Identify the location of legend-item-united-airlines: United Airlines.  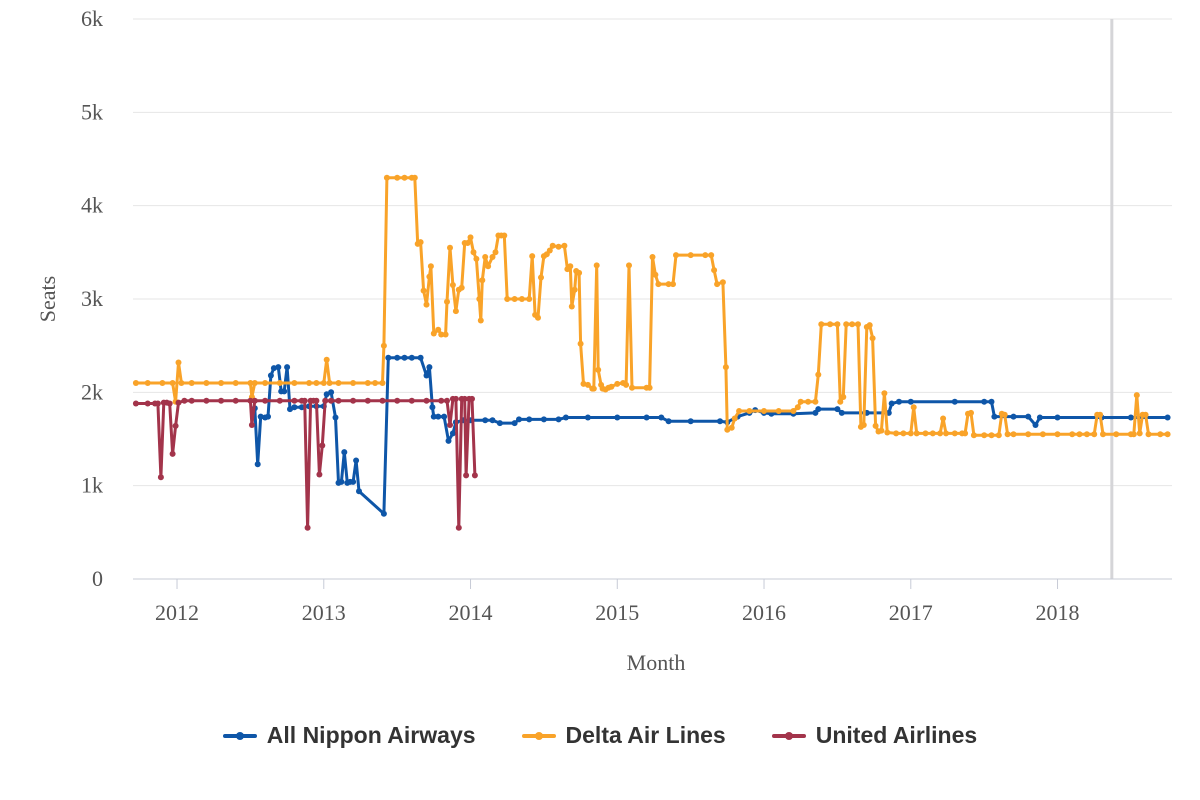
(874, 735).